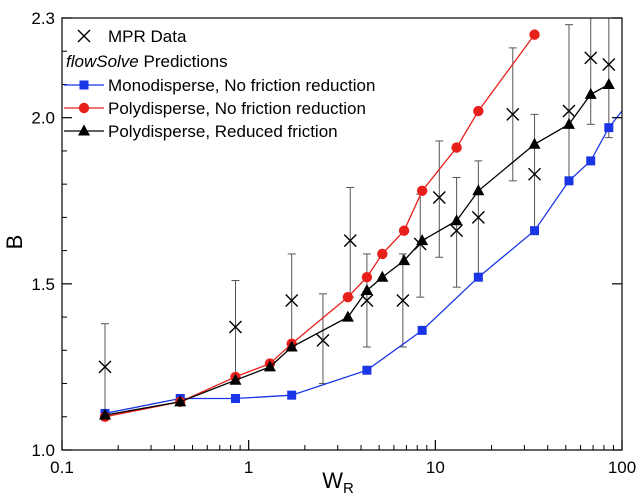 The width and height of the screenshot is (636, 493). What do you see at coordinates (62, 467) in the screenshot?
I see `x-tick-label: 0.1` at bounding box center [62, 467].